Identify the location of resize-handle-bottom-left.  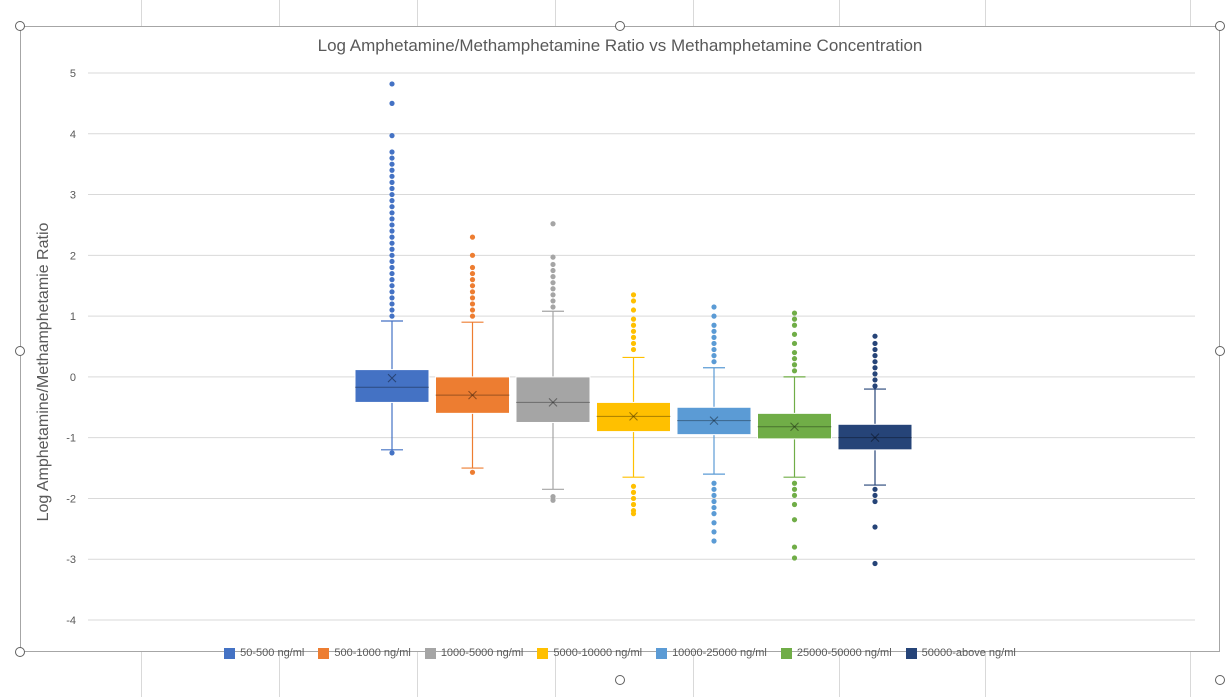
(20, 652).